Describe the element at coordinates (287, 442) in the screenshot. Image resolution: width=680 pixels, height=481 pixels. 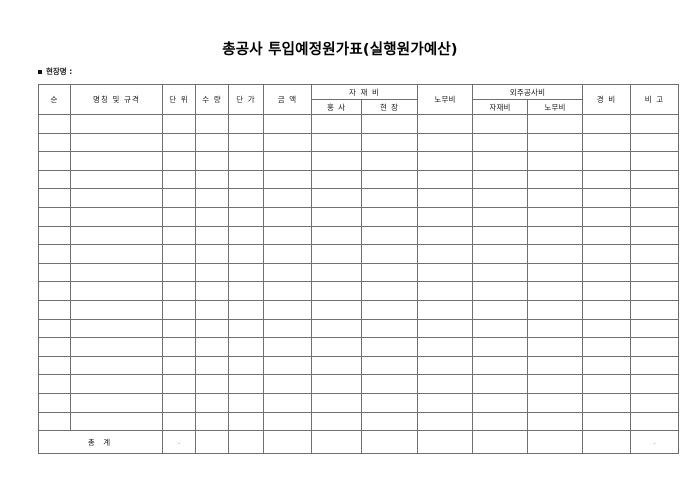
I see `total-cell-amount` at that location.